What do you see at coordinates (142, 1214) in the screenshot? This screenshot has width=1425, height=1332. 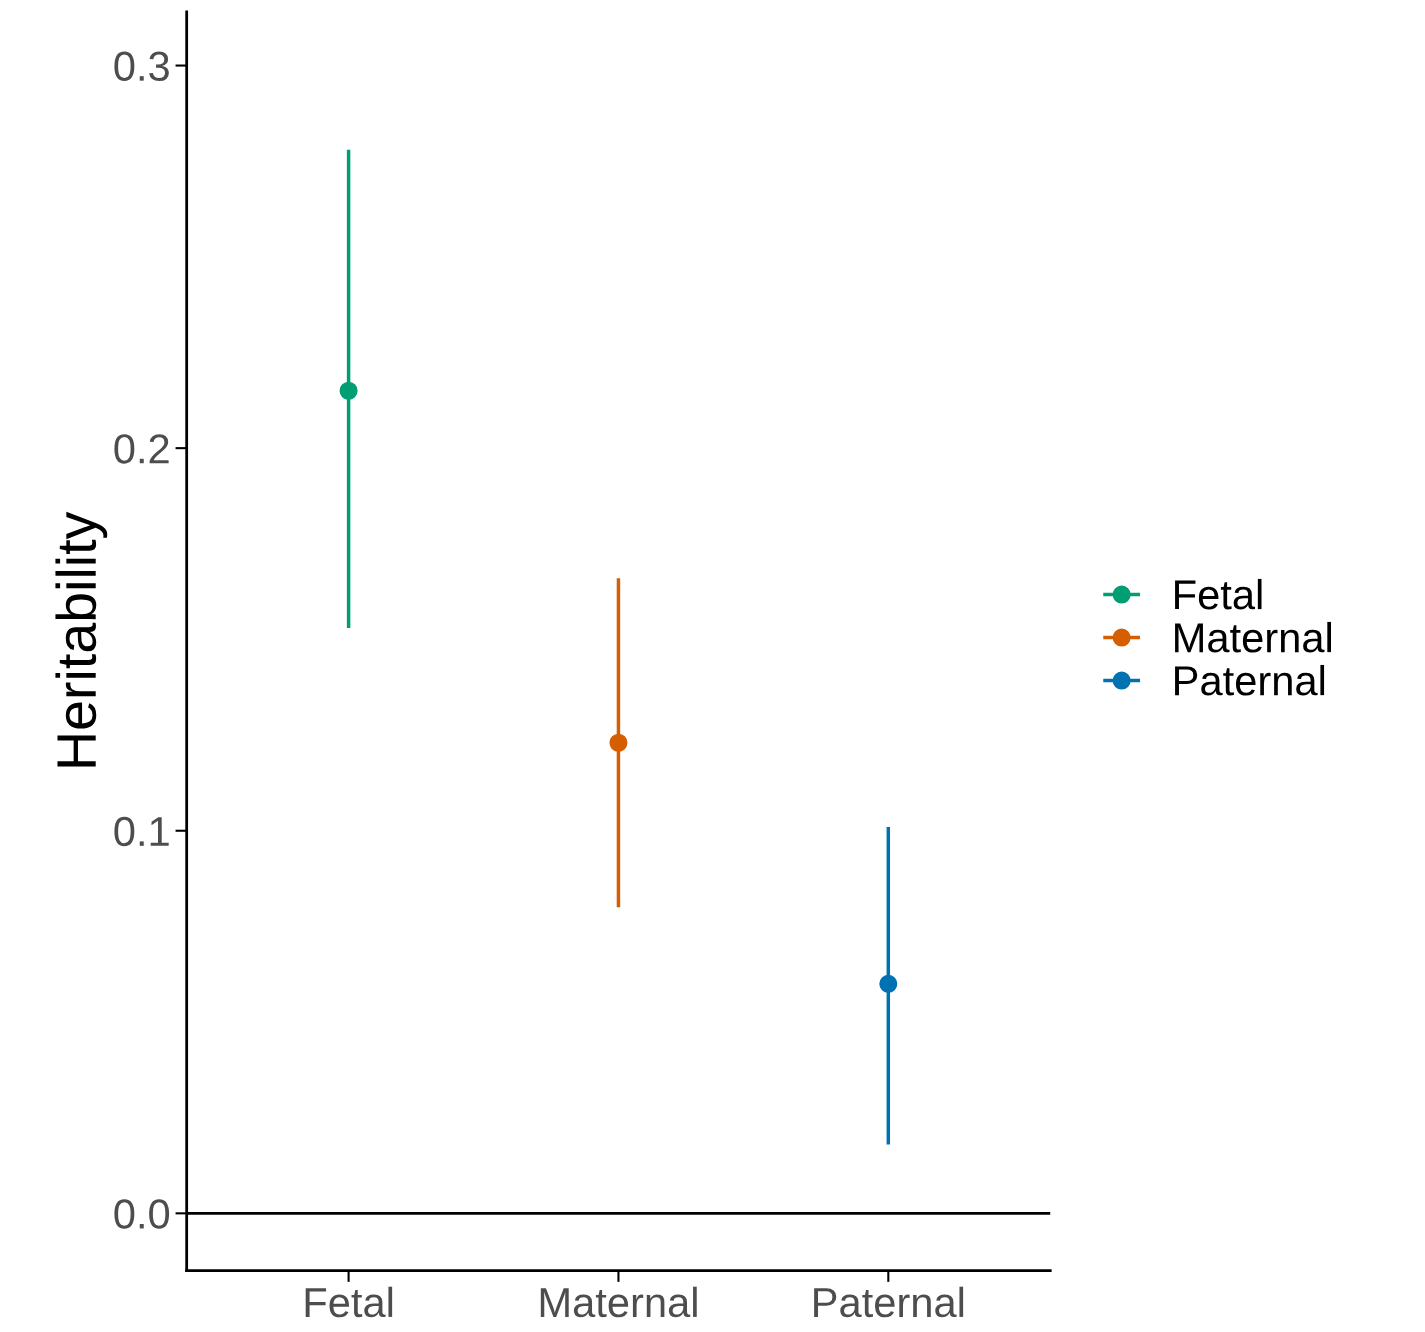 I see `y-tick-label: 0.0` at bounding box center [142, 1214].